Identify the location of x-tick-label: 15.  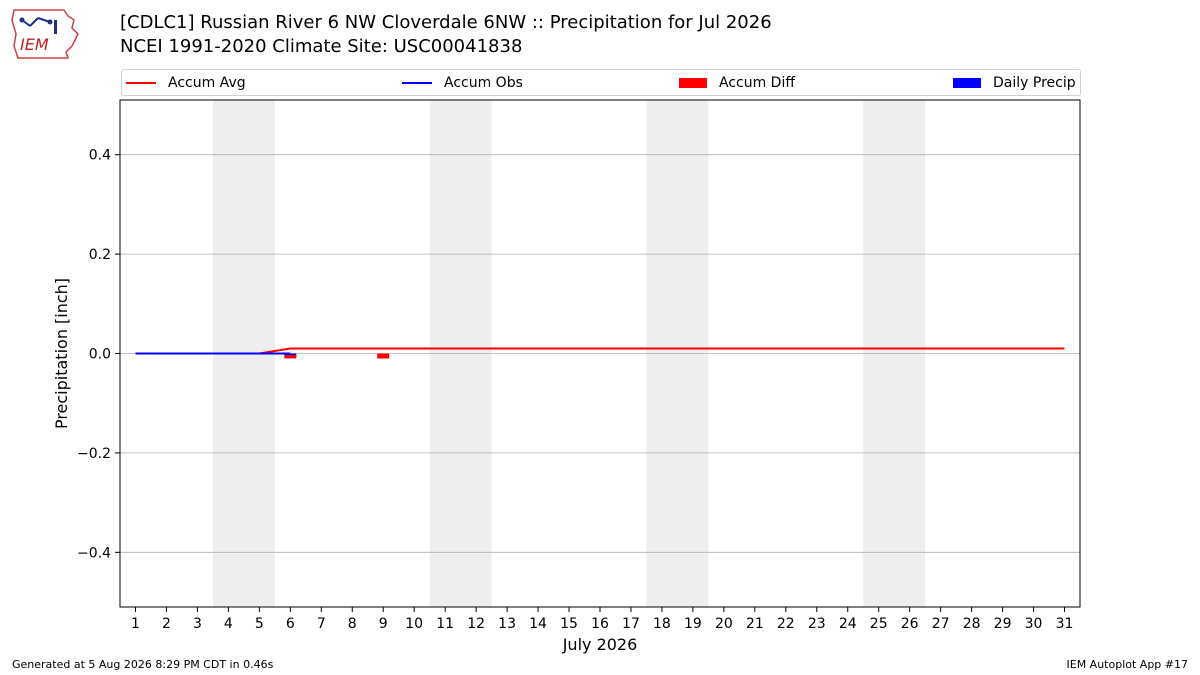
(569, 624).